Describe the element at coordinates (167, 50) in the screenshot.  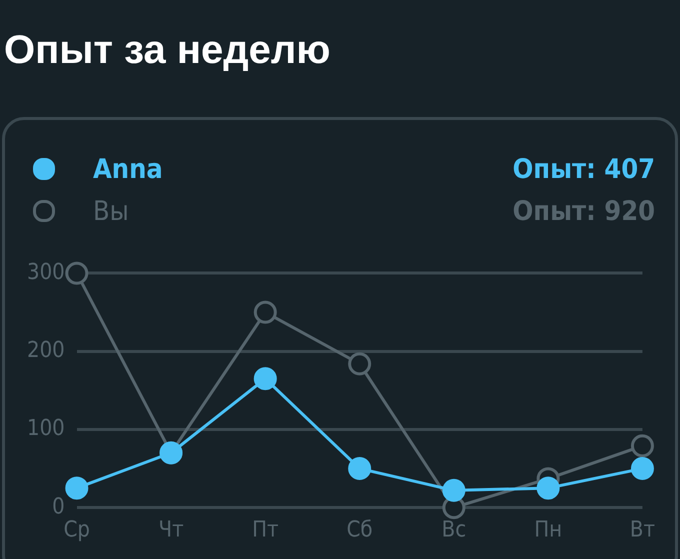
I see `chart-title: Опыт за неделю` at that location.